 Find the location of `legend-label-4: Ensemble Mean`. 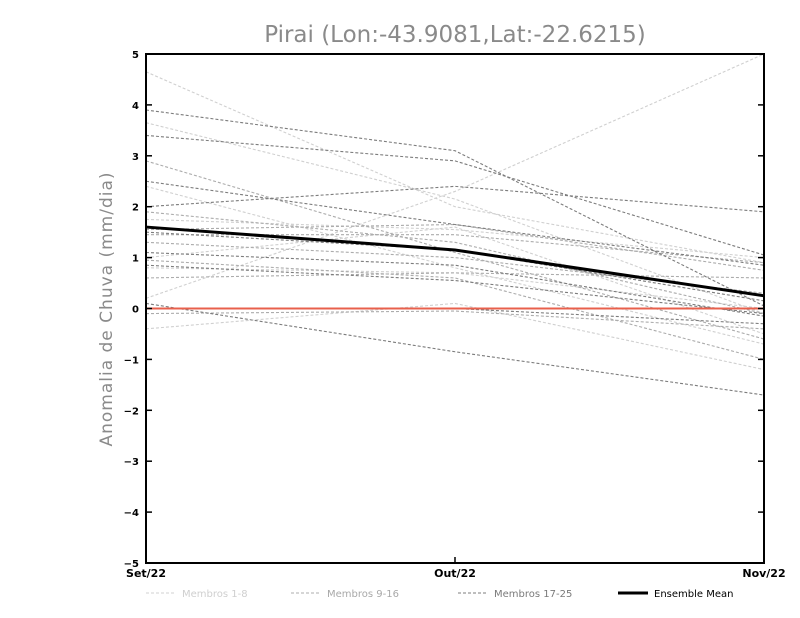

legend-label-4: Ensemble Mean is located at coordinates (693, 594).